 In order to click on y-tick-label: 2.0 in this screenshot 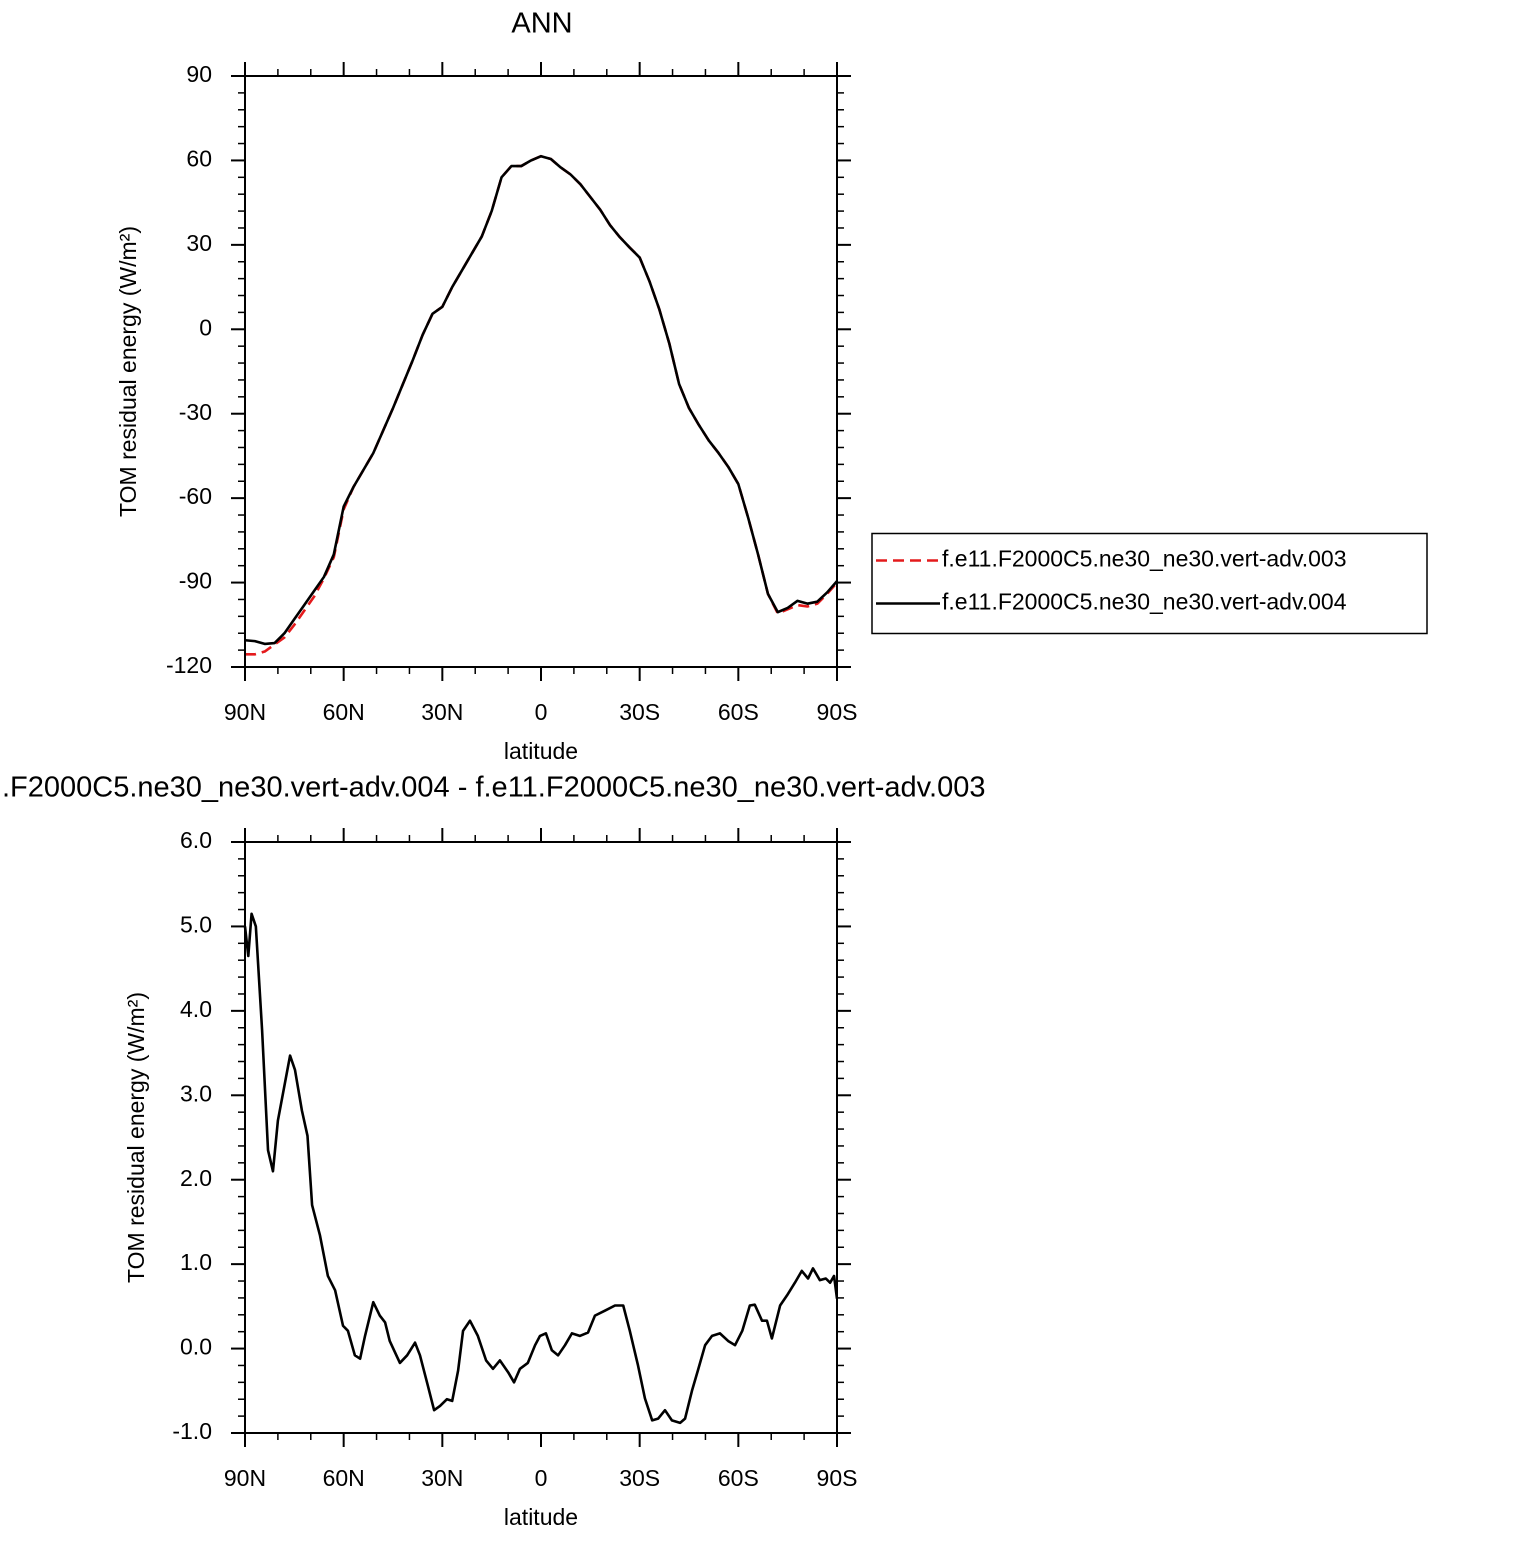, I will do `click(196, 1178)`.